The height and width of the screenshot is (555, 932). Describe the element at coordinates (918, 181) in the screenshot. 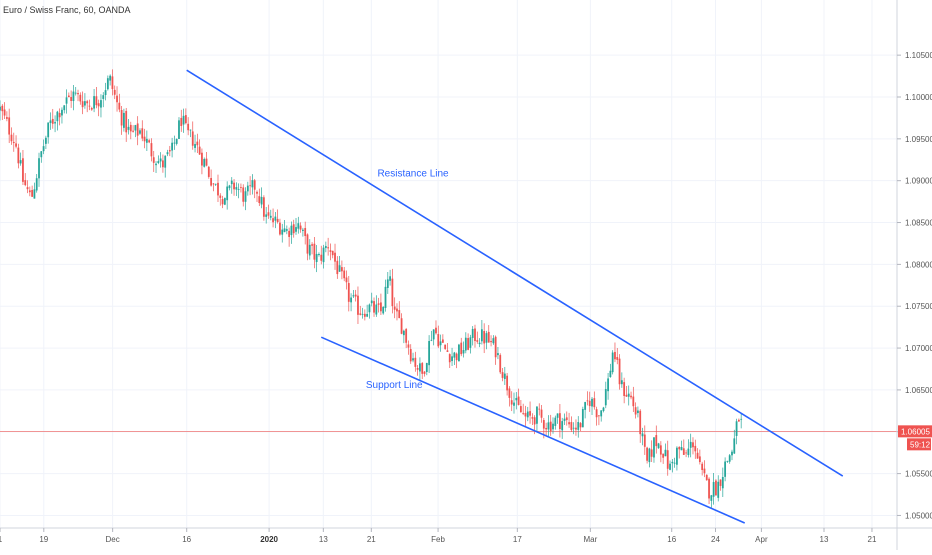

I see `y-tick-label: 1.09000` at that location.